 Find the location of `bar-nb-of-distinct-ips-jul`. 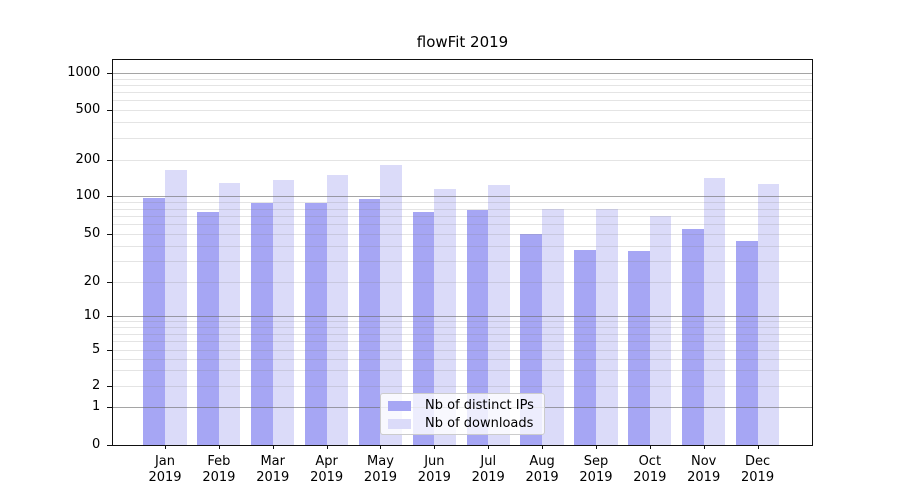

bar-nb-of-distinct-ips-jul is located at coordinates (477, 327).